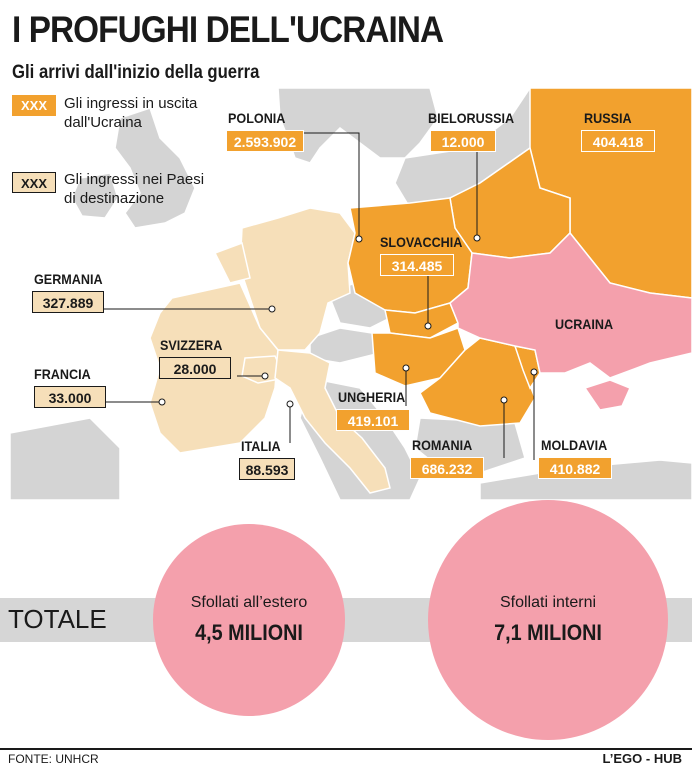 This screenshot has height=768, width=692. Describe the element at coordinates (57, 619) in the screenshot. I see `totale-label: TOTALE` at that location.